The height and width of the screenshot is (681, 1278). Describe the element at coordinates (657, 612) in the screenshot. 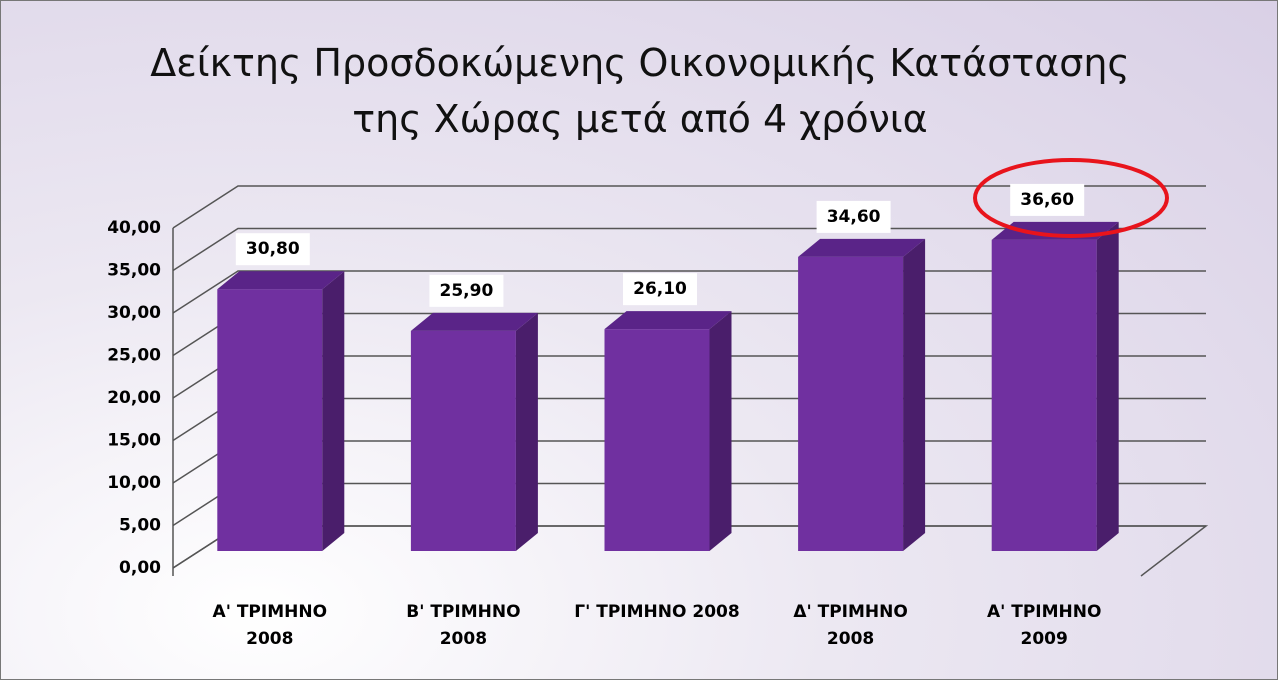

I see `x-tick-label: Γ' ΤΡΙΜΗΝΟ 2008` at that location.